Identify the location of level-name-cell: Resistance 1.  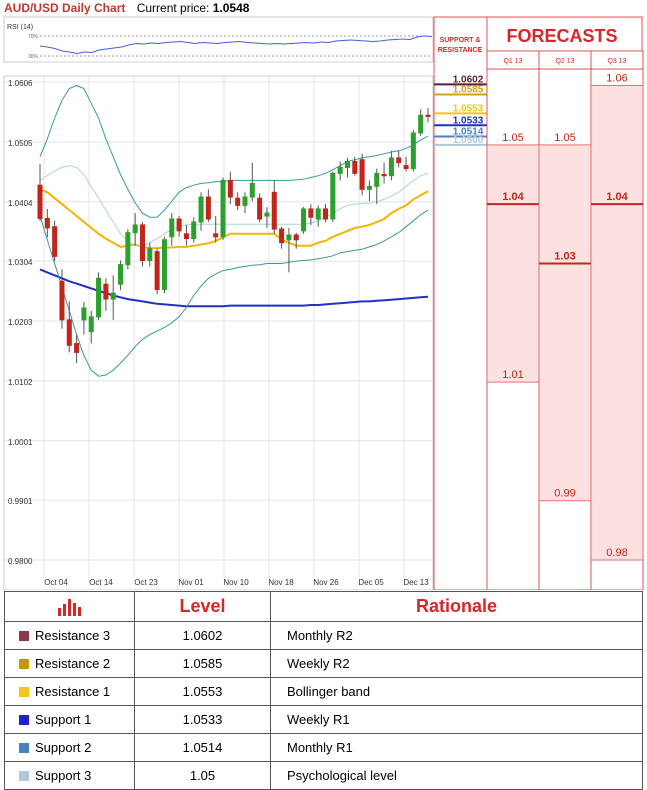
(69, 691).